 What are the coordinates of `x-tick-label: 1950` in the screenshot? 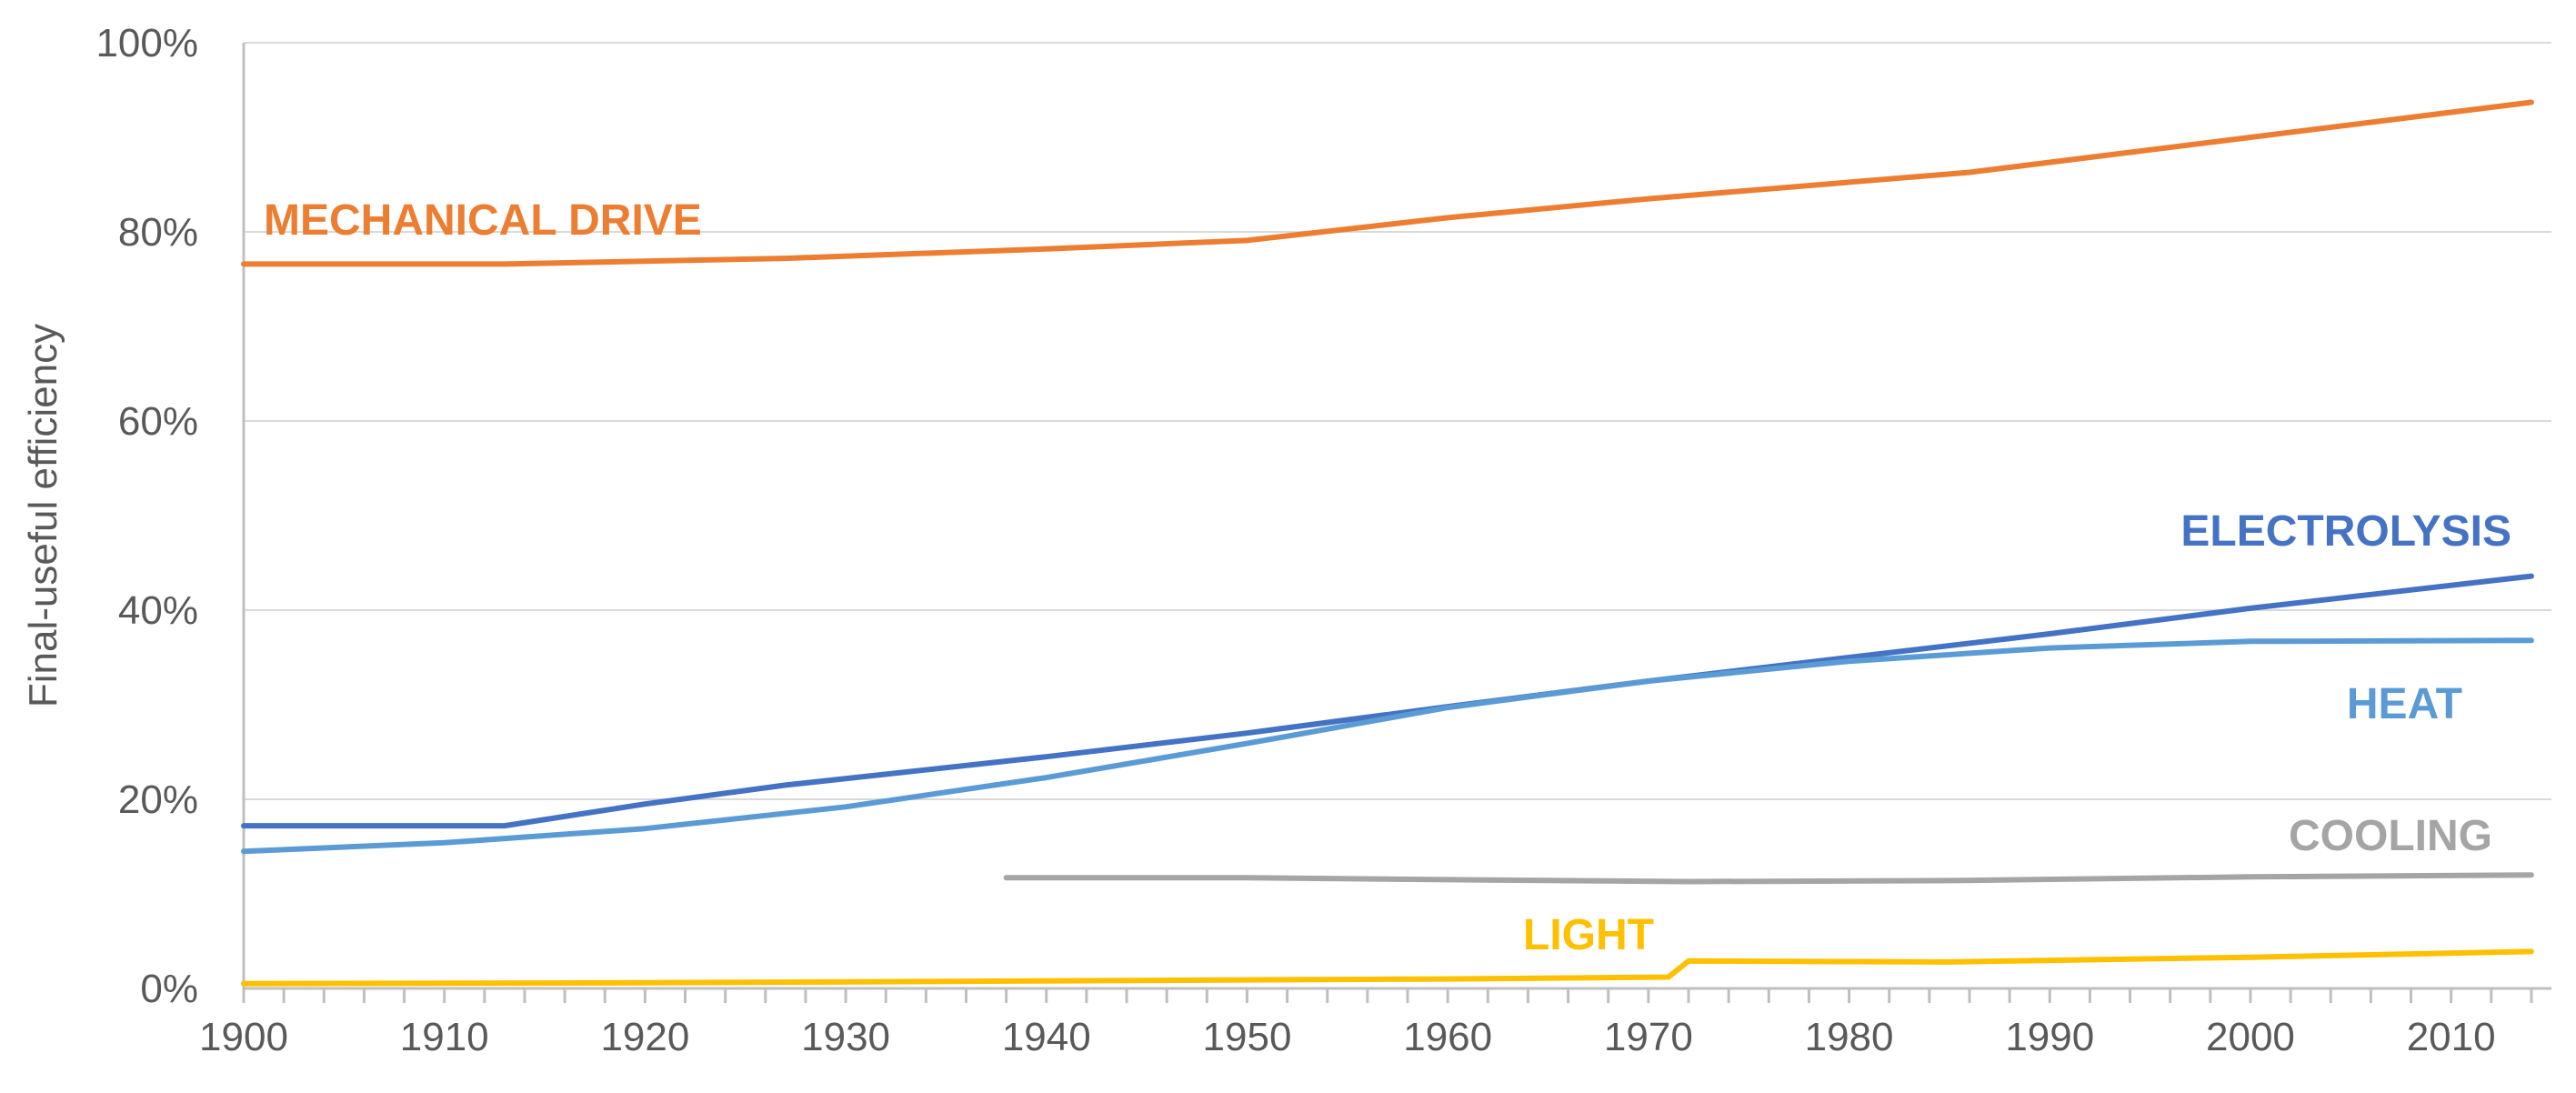 It's located at (1248, 1037).